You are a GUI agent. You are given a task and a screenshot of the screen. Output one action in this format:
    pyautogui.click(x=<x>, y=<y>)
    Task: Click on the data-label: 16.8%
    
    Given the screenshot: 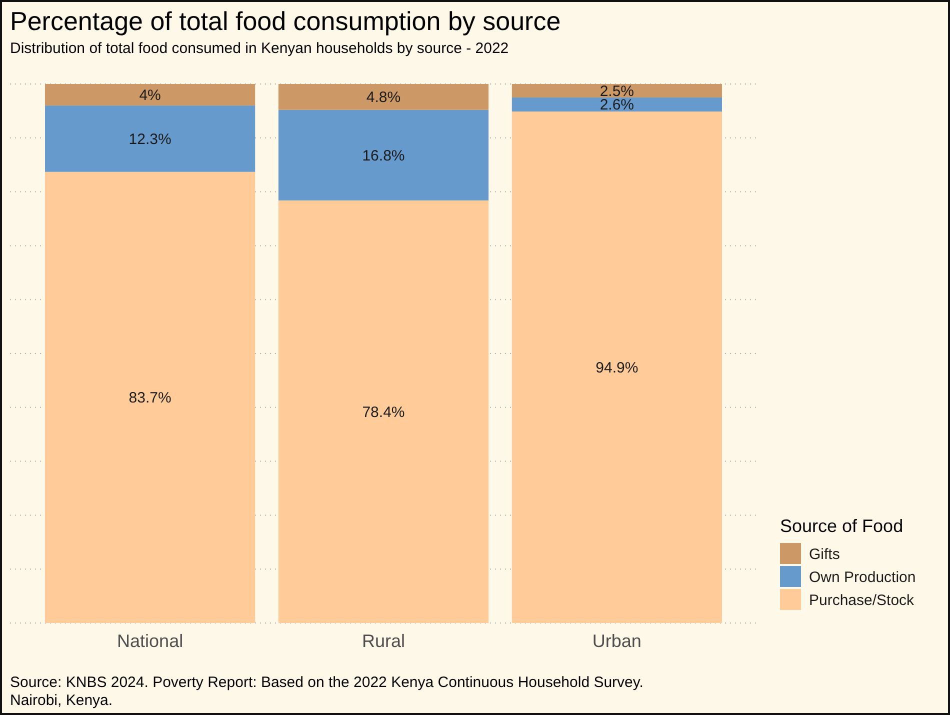 What is the action you would take?
    pyautogui.click(x=383, y=155)
    